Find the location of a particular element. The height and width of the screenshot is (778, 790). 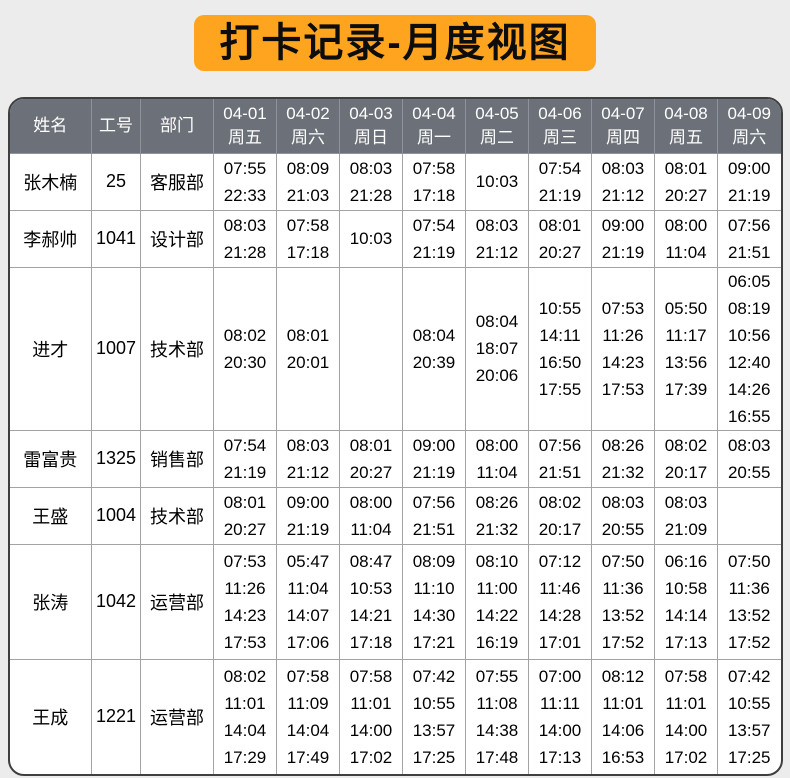

punch-time: 17:53 is located at coordinates (623, 389).